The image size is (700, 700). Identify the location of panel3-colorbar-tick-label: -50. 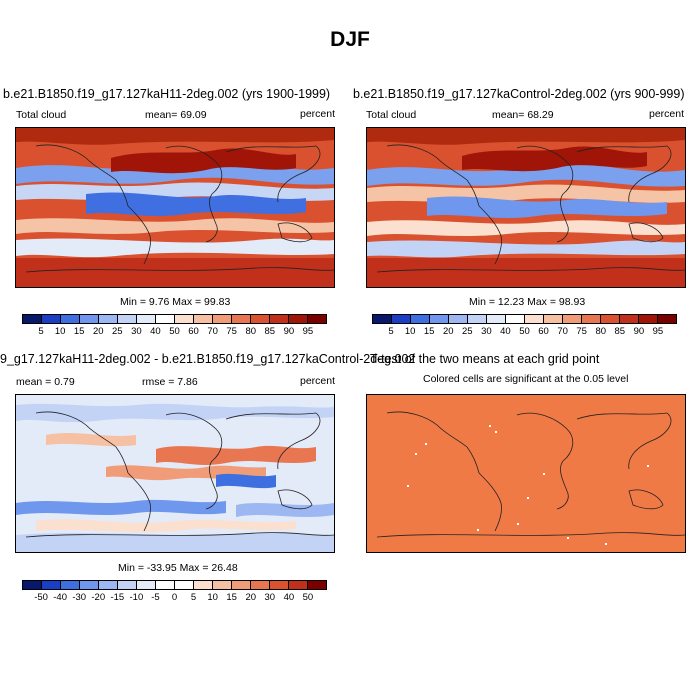
(41, 597).